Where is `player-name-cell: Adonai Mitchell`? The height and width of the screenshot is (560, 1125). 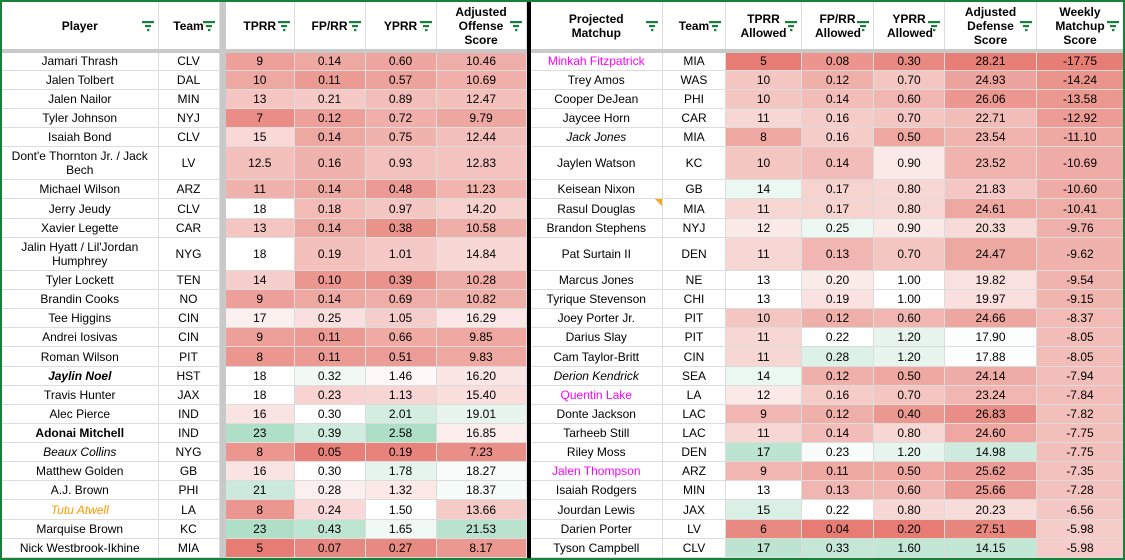
player-name-cell: Adonai Mitchell is located at coordinates (80, 433).